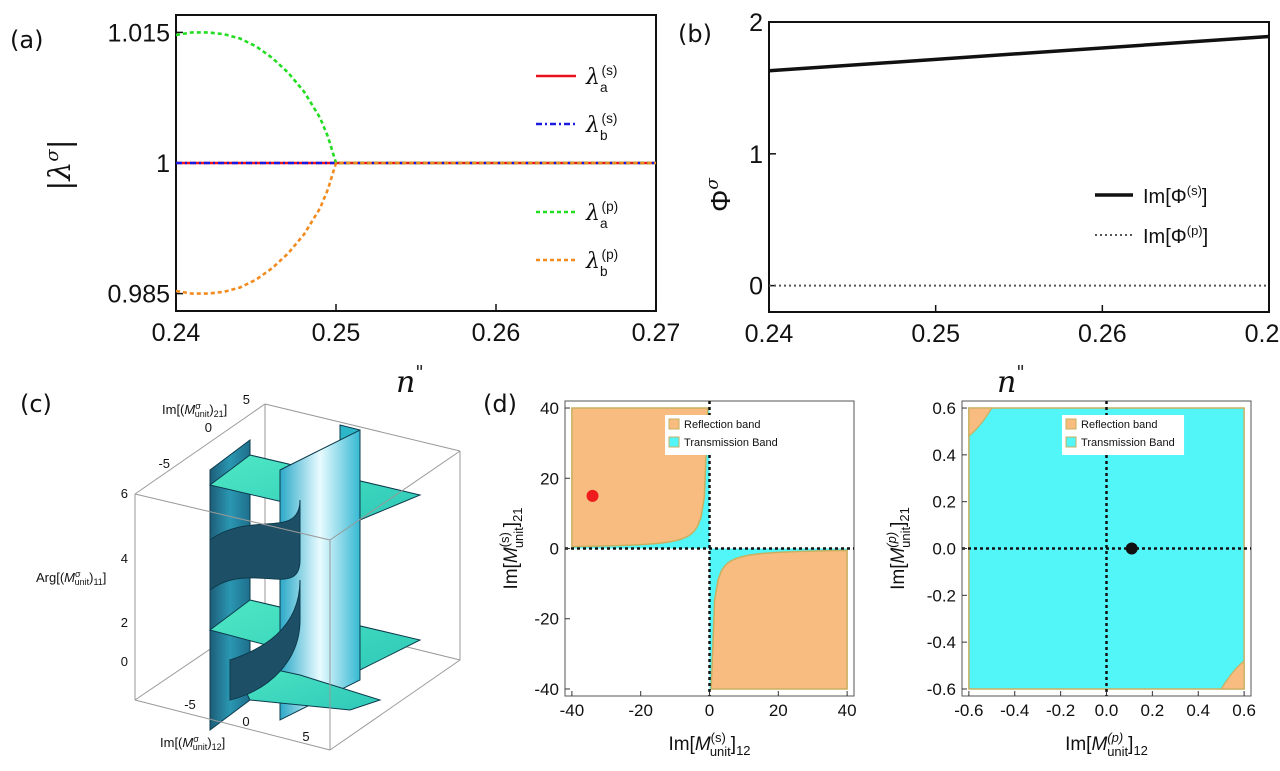  I want to click on chart-a-legend-label: λb(s), so click(601, 127).